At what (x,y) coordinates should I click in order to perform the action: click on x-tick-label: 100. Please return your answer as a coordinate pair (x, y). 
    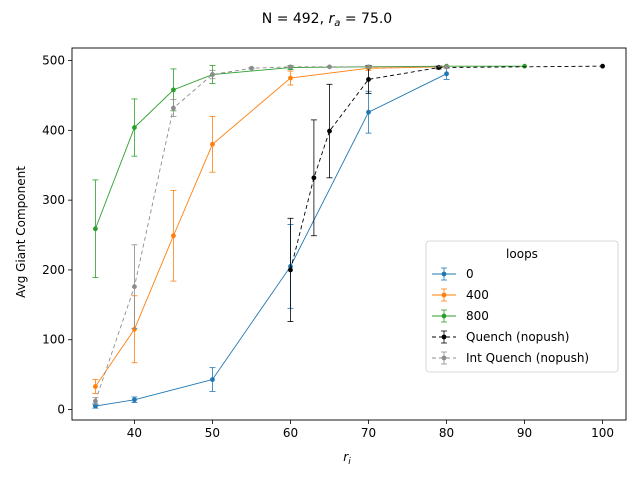
    Looking at the image, I should click on (602, 433).